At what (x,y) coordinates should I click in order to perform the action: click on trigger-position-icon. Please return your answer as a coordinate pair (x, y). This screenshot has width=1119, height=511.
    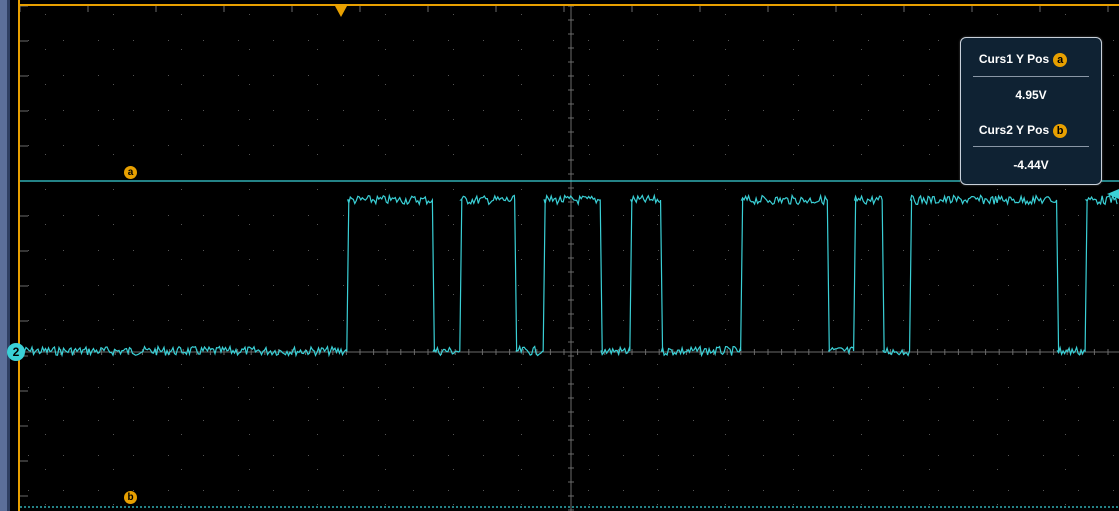
    Looking at the image, I should click on (341, 11).